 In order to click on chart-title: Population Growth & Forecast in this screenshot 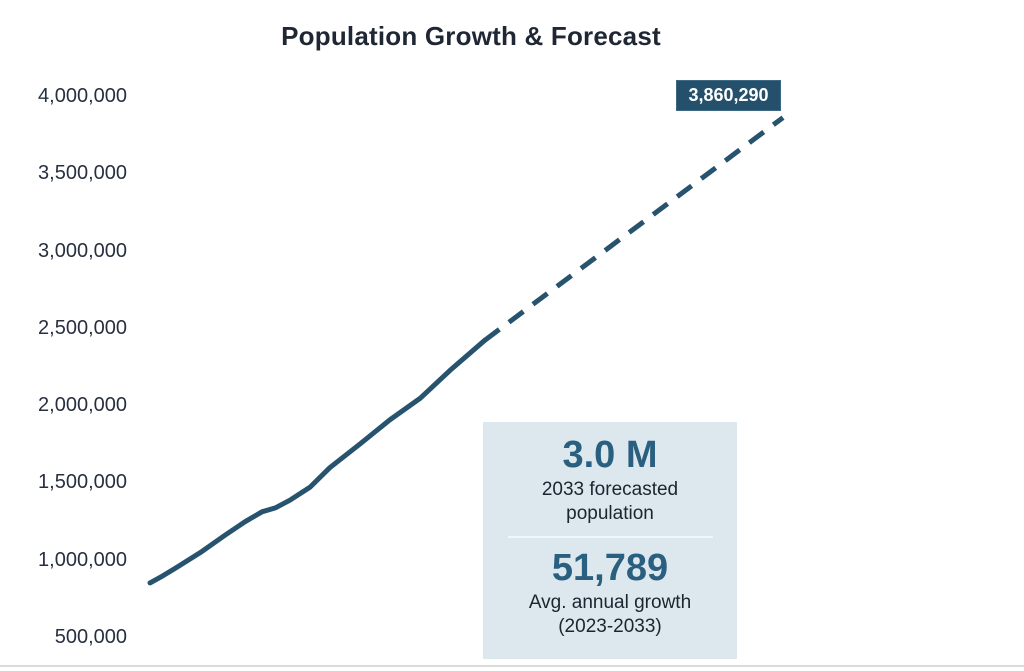, I will do `click(471, 36)`.